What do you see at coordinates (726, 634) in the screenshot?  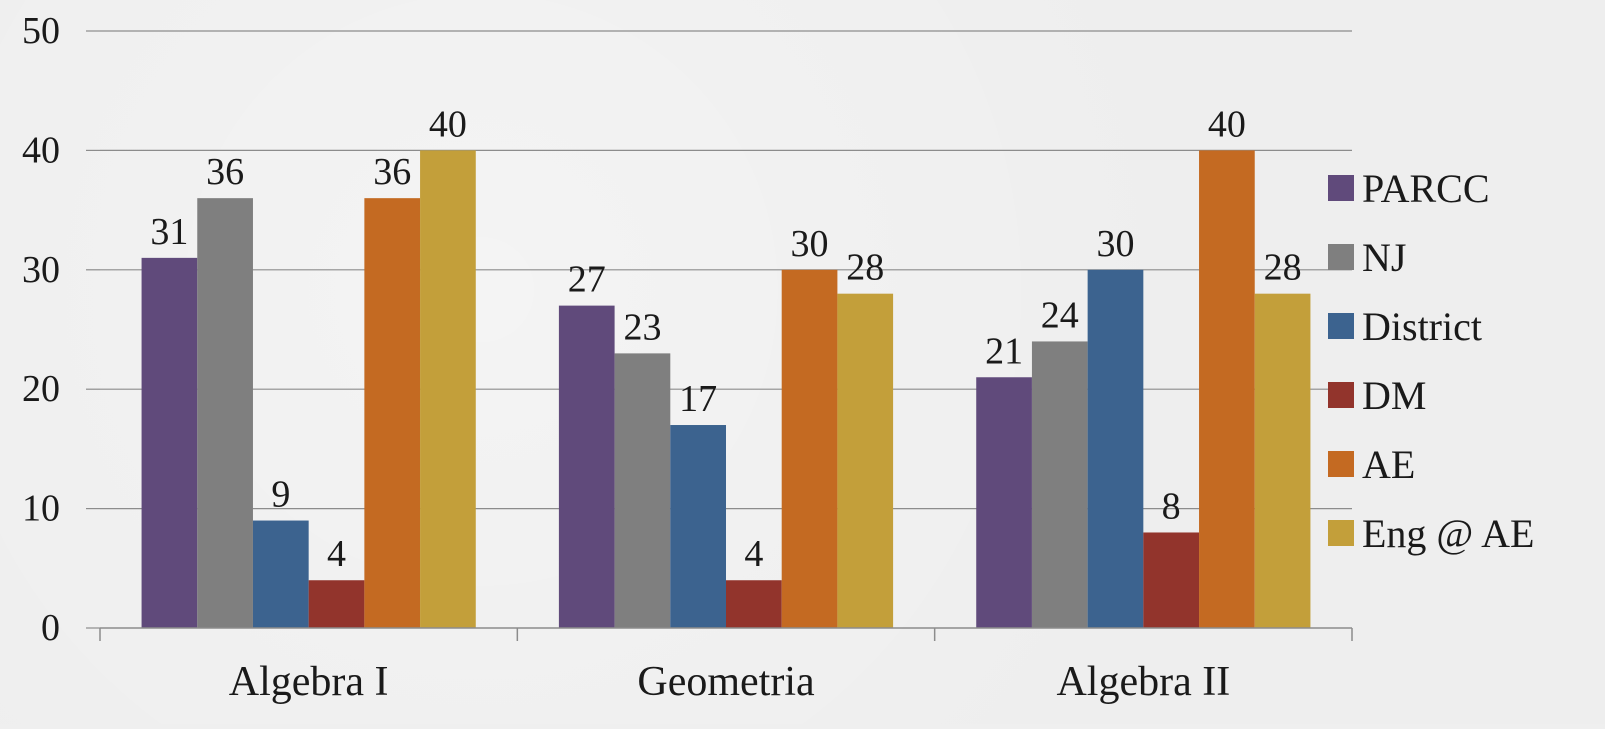 I see `x-axis` at bounding box center [726, 634].